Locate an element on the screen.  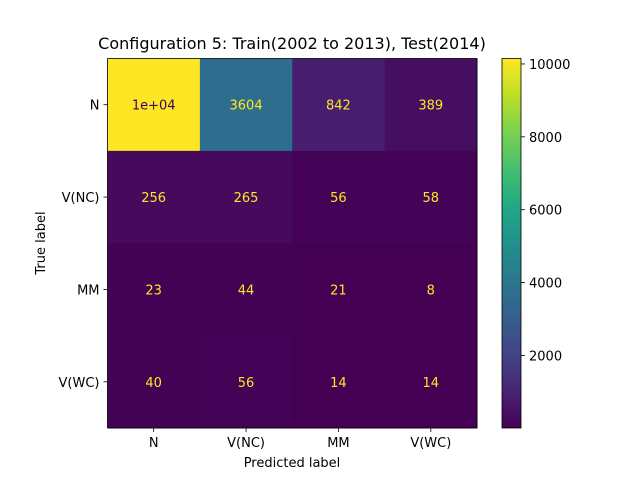
y-axis: N V(NC) MM V(WC) is located at coordinates (83, 245).